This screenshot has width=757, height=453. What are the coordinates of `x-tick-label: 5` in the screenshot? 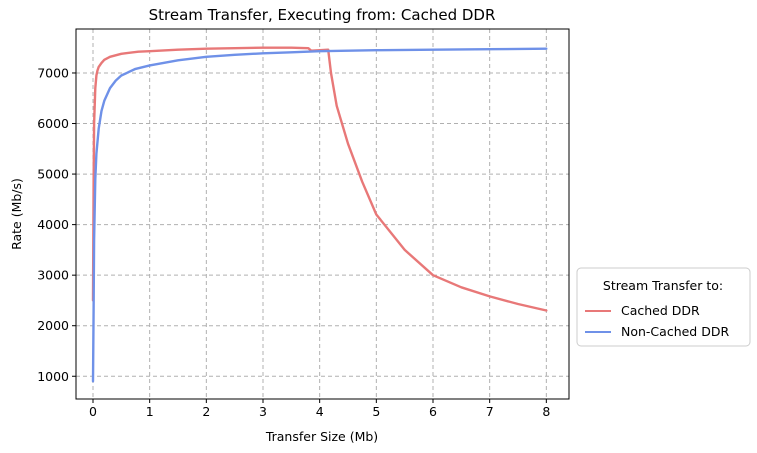 It's located at (376, 411).